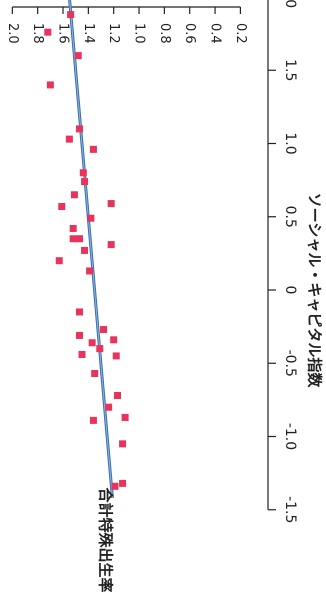 The height and width of the screenshot is (596, 326). What do you see at coordinates (290, 217) in the screenshot?
I see `x-tick-label: 0.5` at bounding box center [290, 217].